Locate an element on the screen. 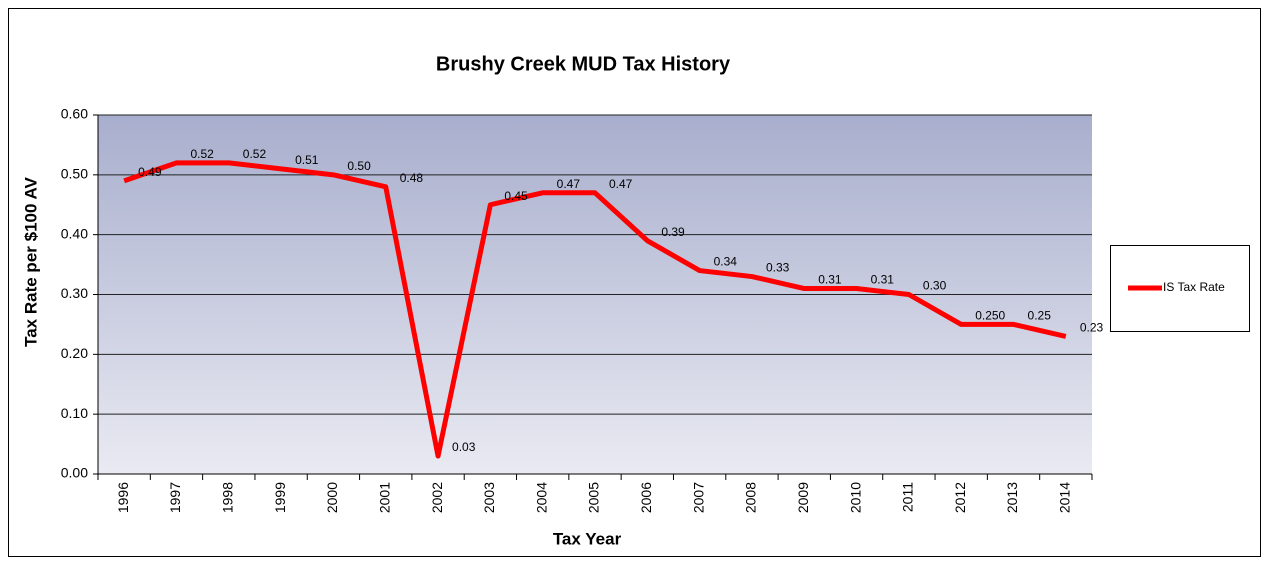  data-label: 0.51 is located at coordinates (307, 160).